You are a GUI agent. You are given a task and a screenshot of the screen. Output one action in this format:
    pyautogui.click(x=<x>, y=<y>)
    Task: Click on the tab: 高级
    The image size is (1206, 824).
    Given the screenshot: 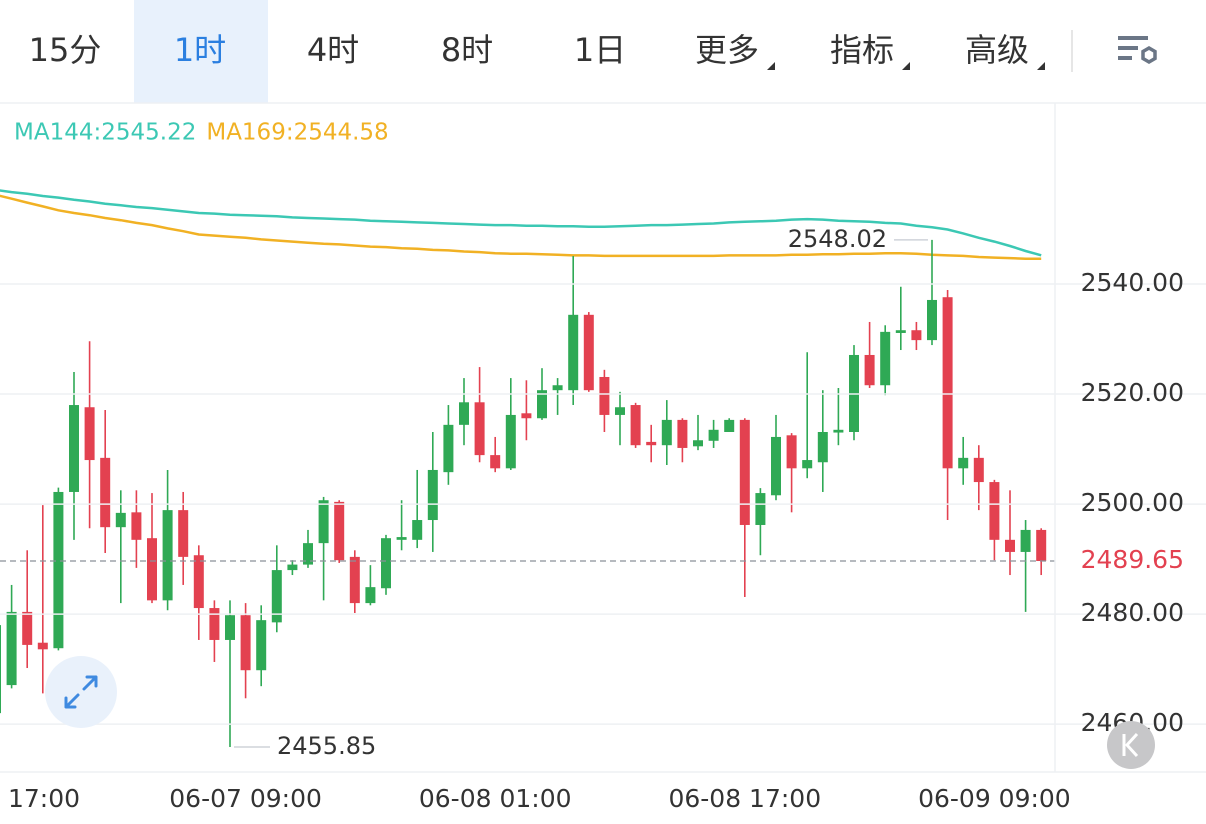 What is the action you would take?
    pyautogui.click(x=997, y=50)
    